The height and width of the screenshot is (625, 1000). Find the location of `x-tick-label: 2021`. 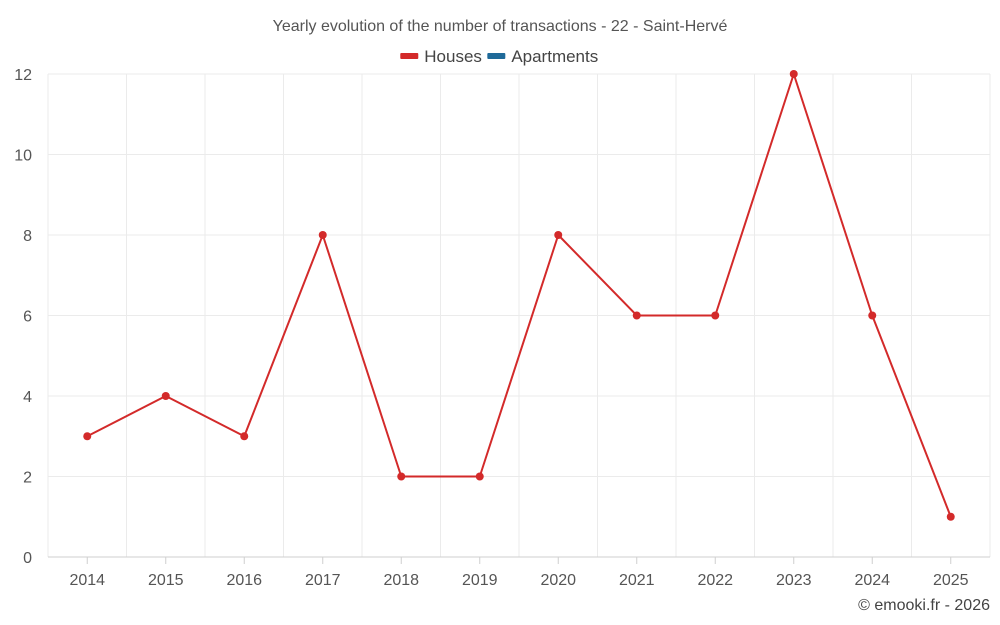

x-tick-label: 2021 is located at coordinates (637, 580).